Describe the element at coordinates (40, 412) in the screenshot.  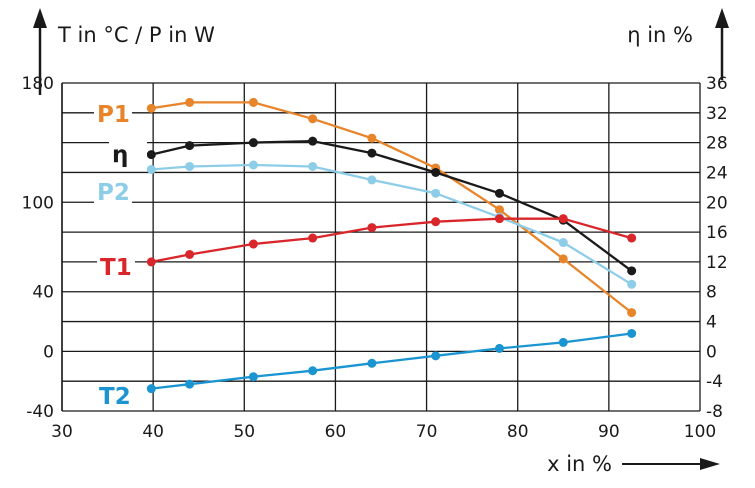
I see `y-left-tick-label: -40` at that location.